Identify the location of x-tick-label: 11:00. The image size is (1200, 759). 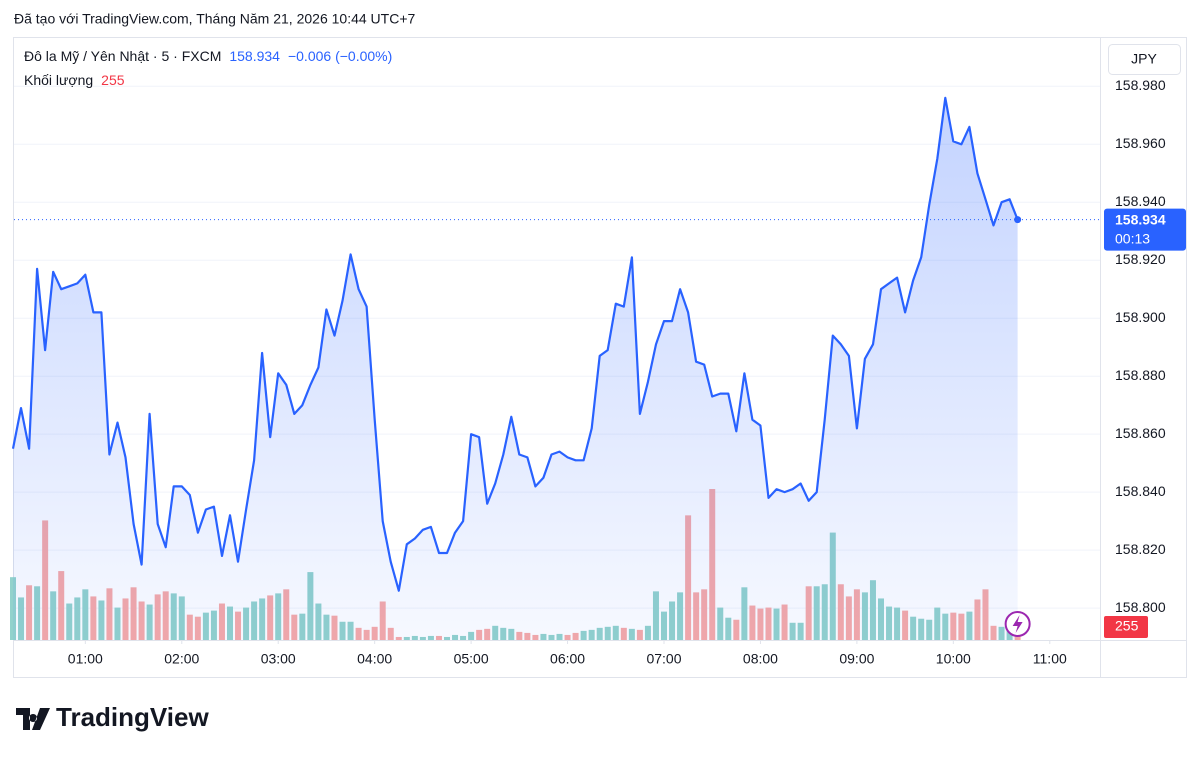
(1050, 659).